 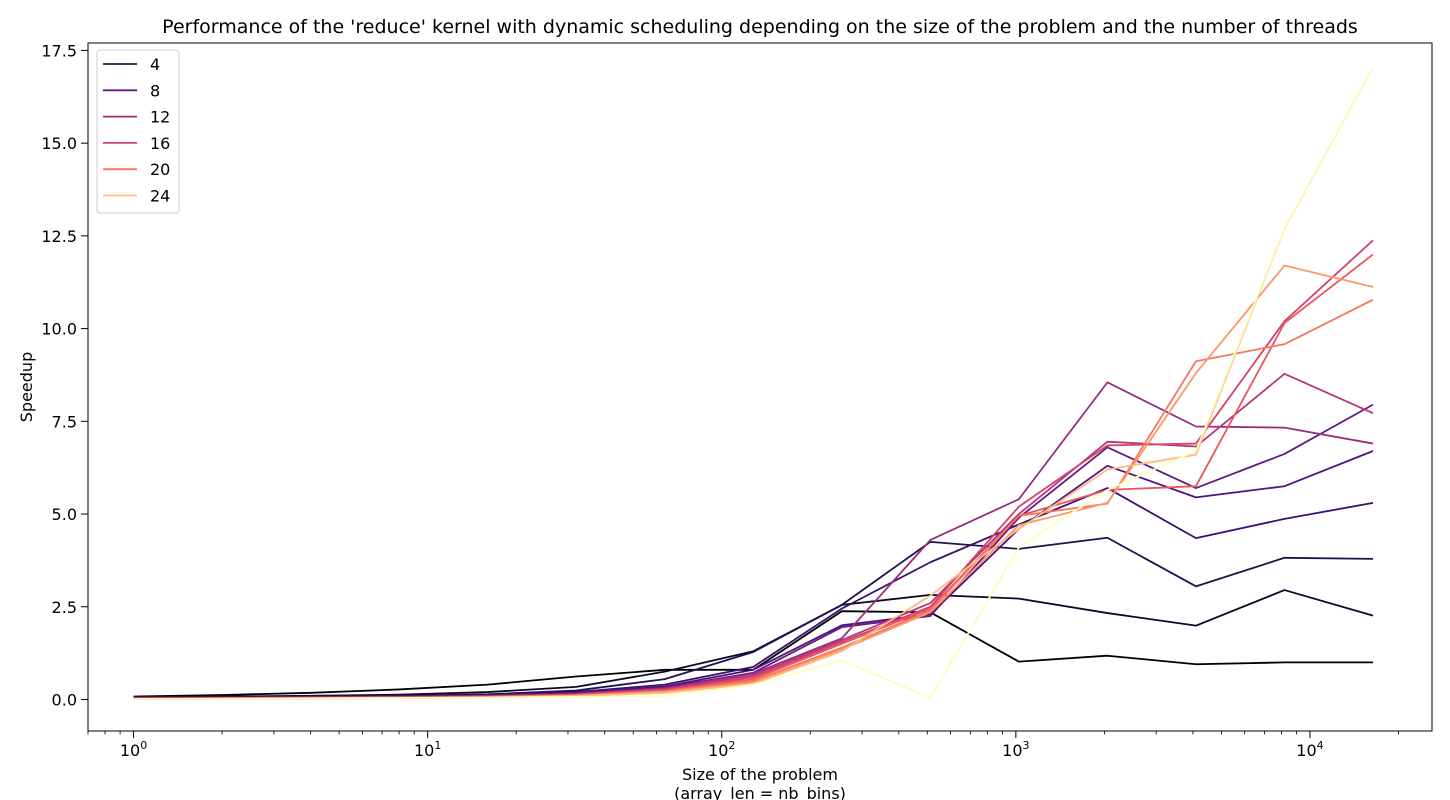 I want to click on x-tick-label: 10², so click(x=721, y=749).